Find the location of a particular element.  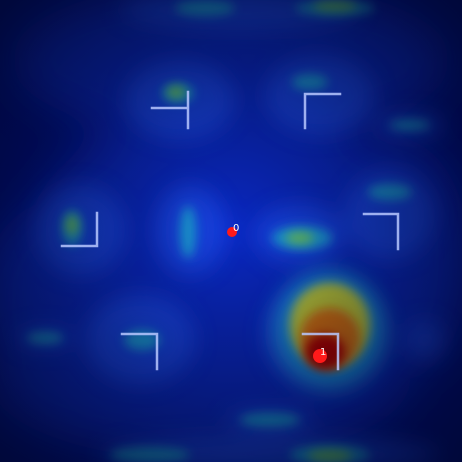

keypoint-1: 1 is located at coordinates (320, 355).